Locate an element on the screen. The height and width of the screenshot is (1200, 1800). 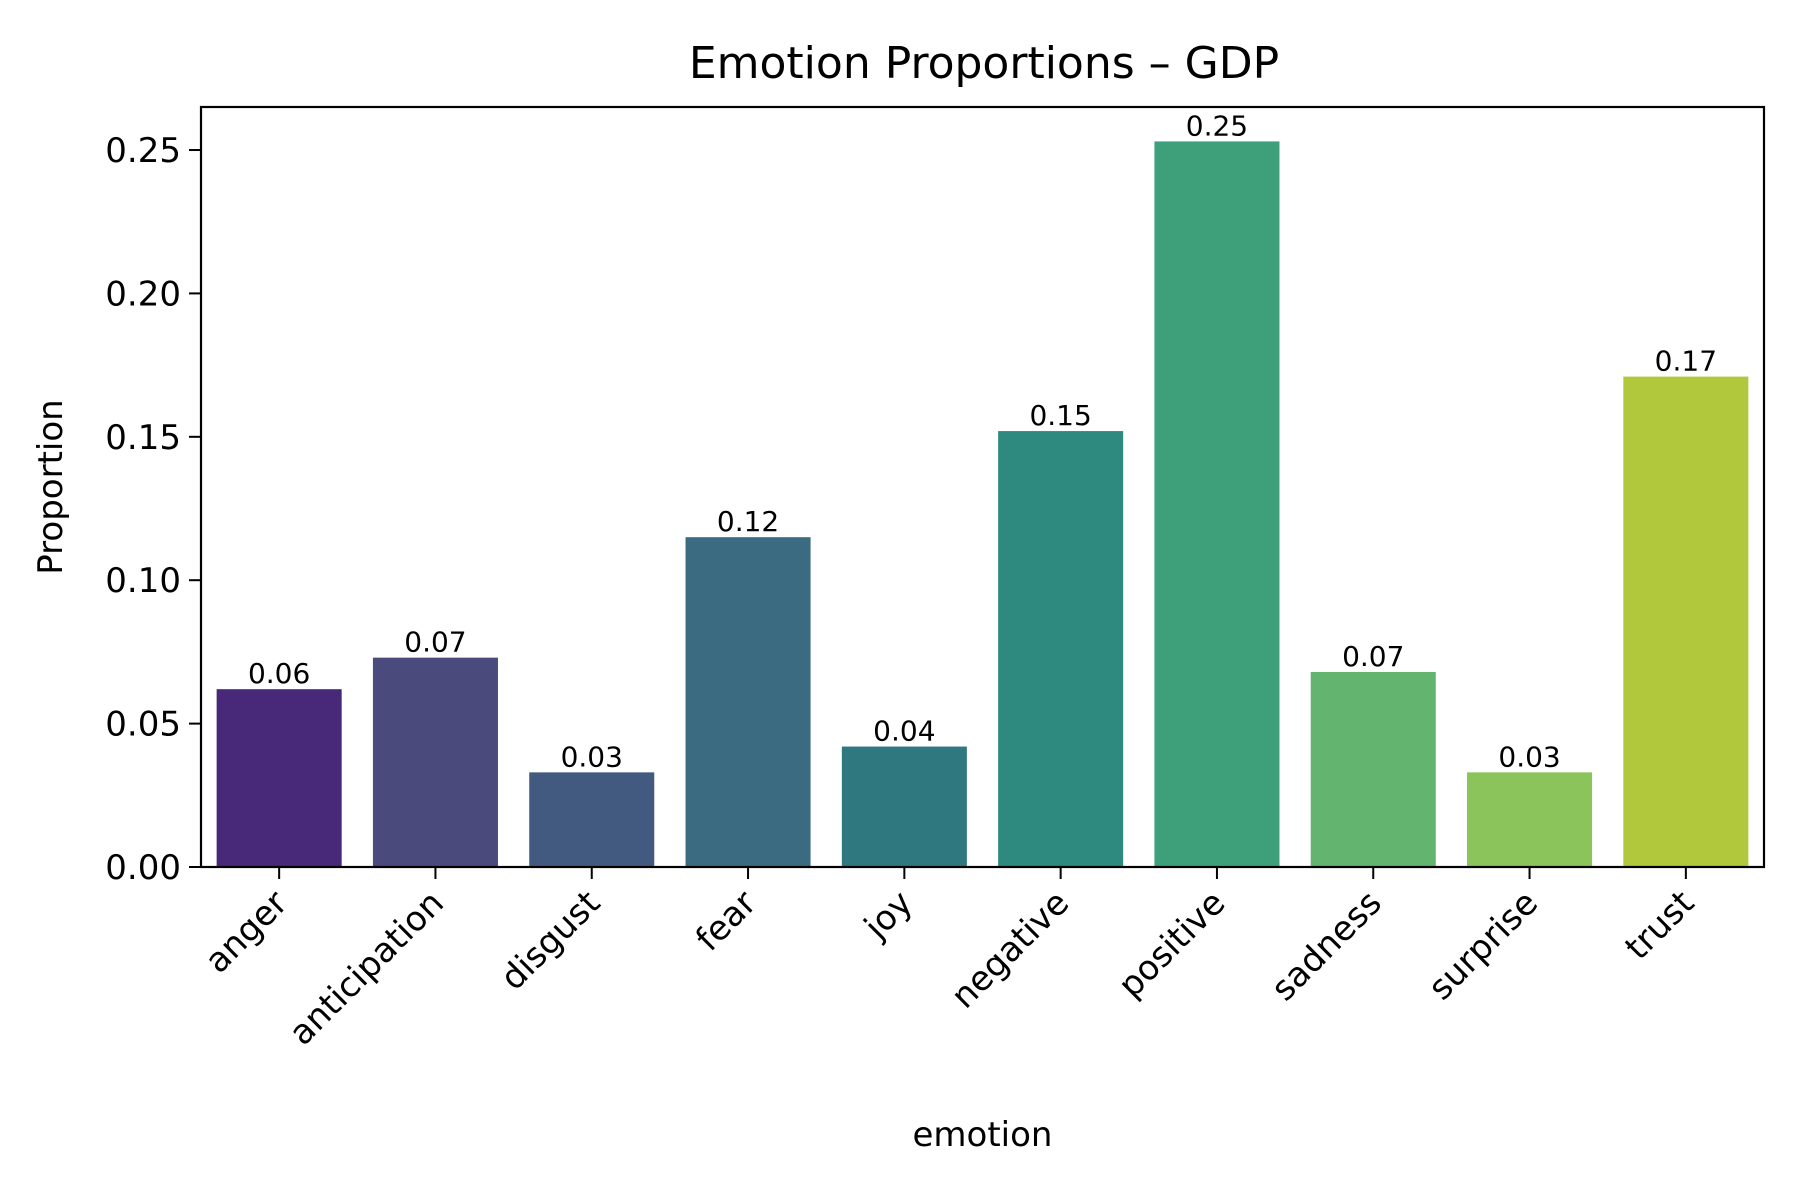
x-tick-label-positive: positive is located at coordinates (1172, 944).